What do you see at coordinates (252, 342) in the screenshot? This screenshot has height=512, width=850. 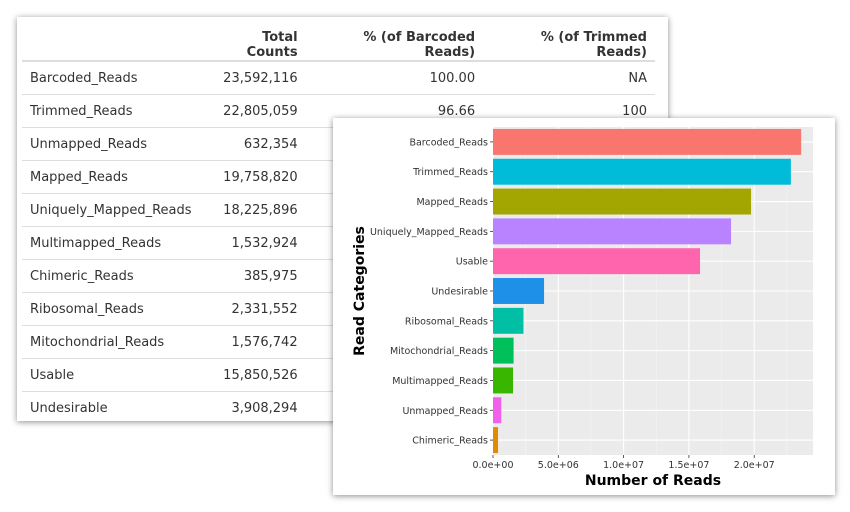 I see `table-cell: 1,576,742` at bounding box center [252, 342].